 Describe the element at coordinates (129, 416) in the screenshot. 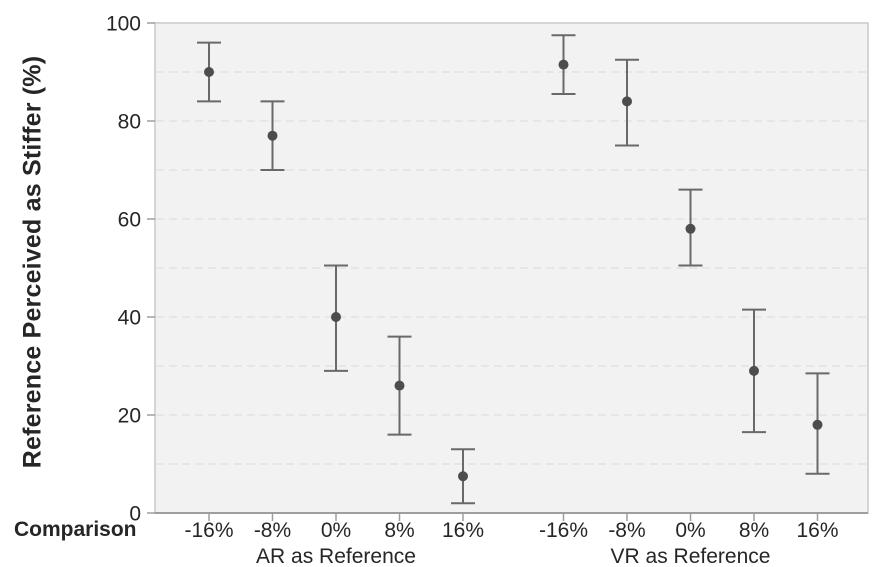

I see `y-tick-label: 20` at that location.